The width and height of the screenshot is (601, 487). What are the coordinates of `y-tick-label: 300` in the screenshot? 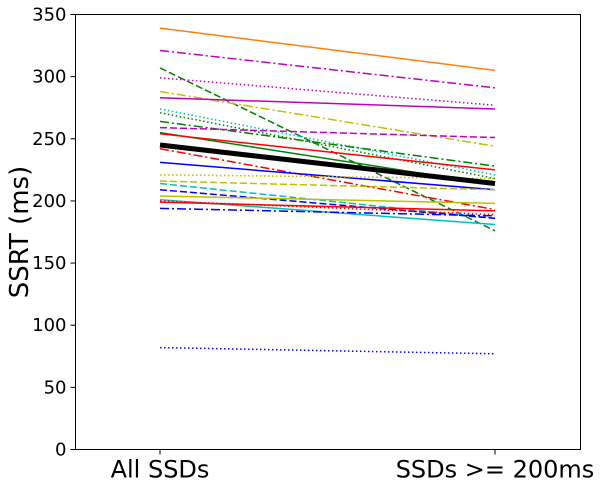 It's located at (49, 77).